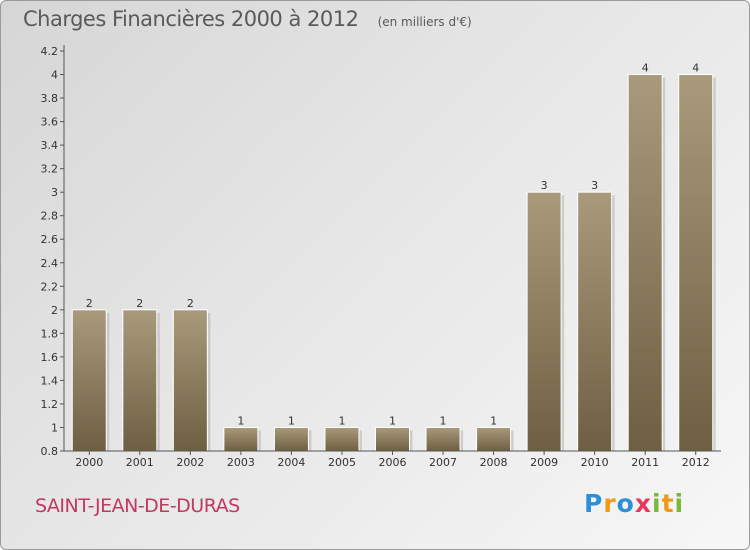 This screenshot has width=750, height=550. What do you see at coordinates (392, 439) in the screenshot?
I see `bar-2006` at bounding box center [392, 439].